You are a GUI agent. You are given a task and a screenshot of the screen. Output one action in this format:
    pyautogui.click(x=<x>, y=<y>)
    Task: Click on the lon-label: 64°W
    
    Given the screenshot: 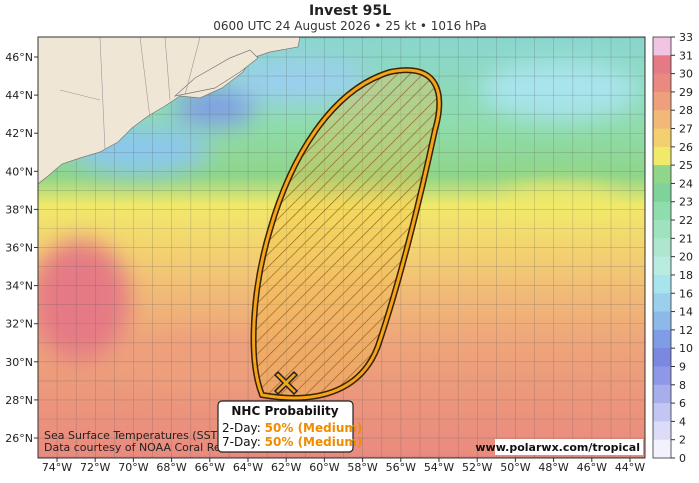 What is the action you would take?
    pyautogui.click(x=248, y=467)
    